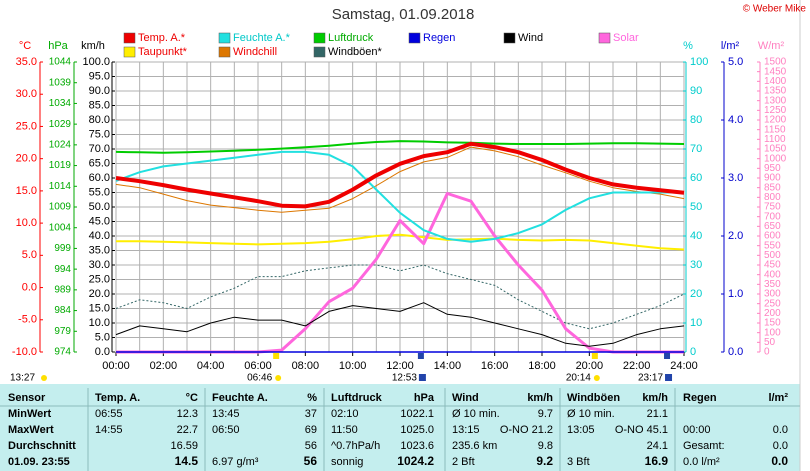 The height and width of the screenshot is (471, 810). What do you see at coordinates (99, 207) in the screenshot?
I see `y-tick-label: 50.0` at bounding box center [99, 207].